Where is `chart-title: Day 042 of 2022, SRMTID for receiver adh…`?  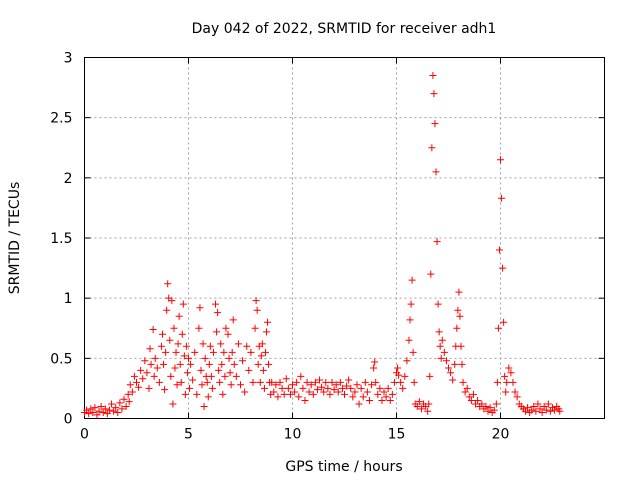 chart-title: Day 042 of 2022, SRMTID for receiver adh… is located at coordinates (344, 29).